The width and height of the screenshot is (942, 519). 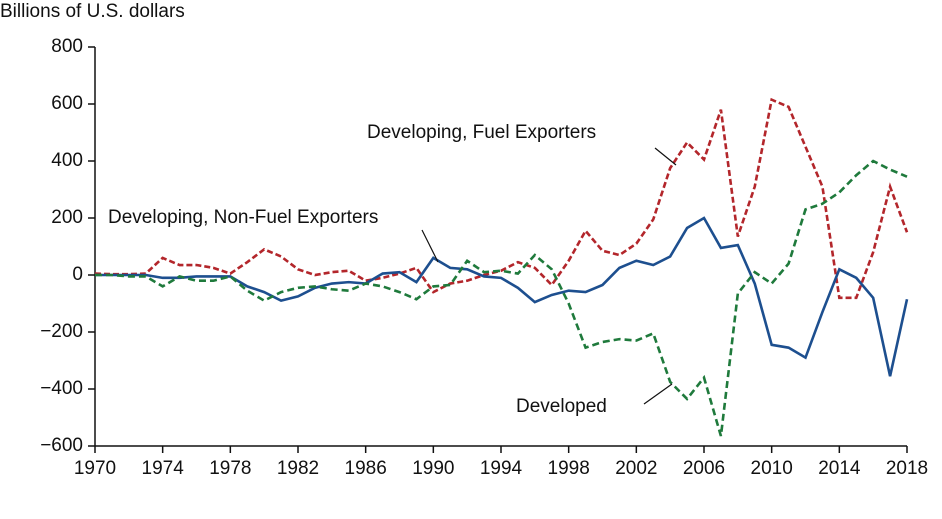 I want to click on y-tick-label: 400, so click(x=67, y=160).